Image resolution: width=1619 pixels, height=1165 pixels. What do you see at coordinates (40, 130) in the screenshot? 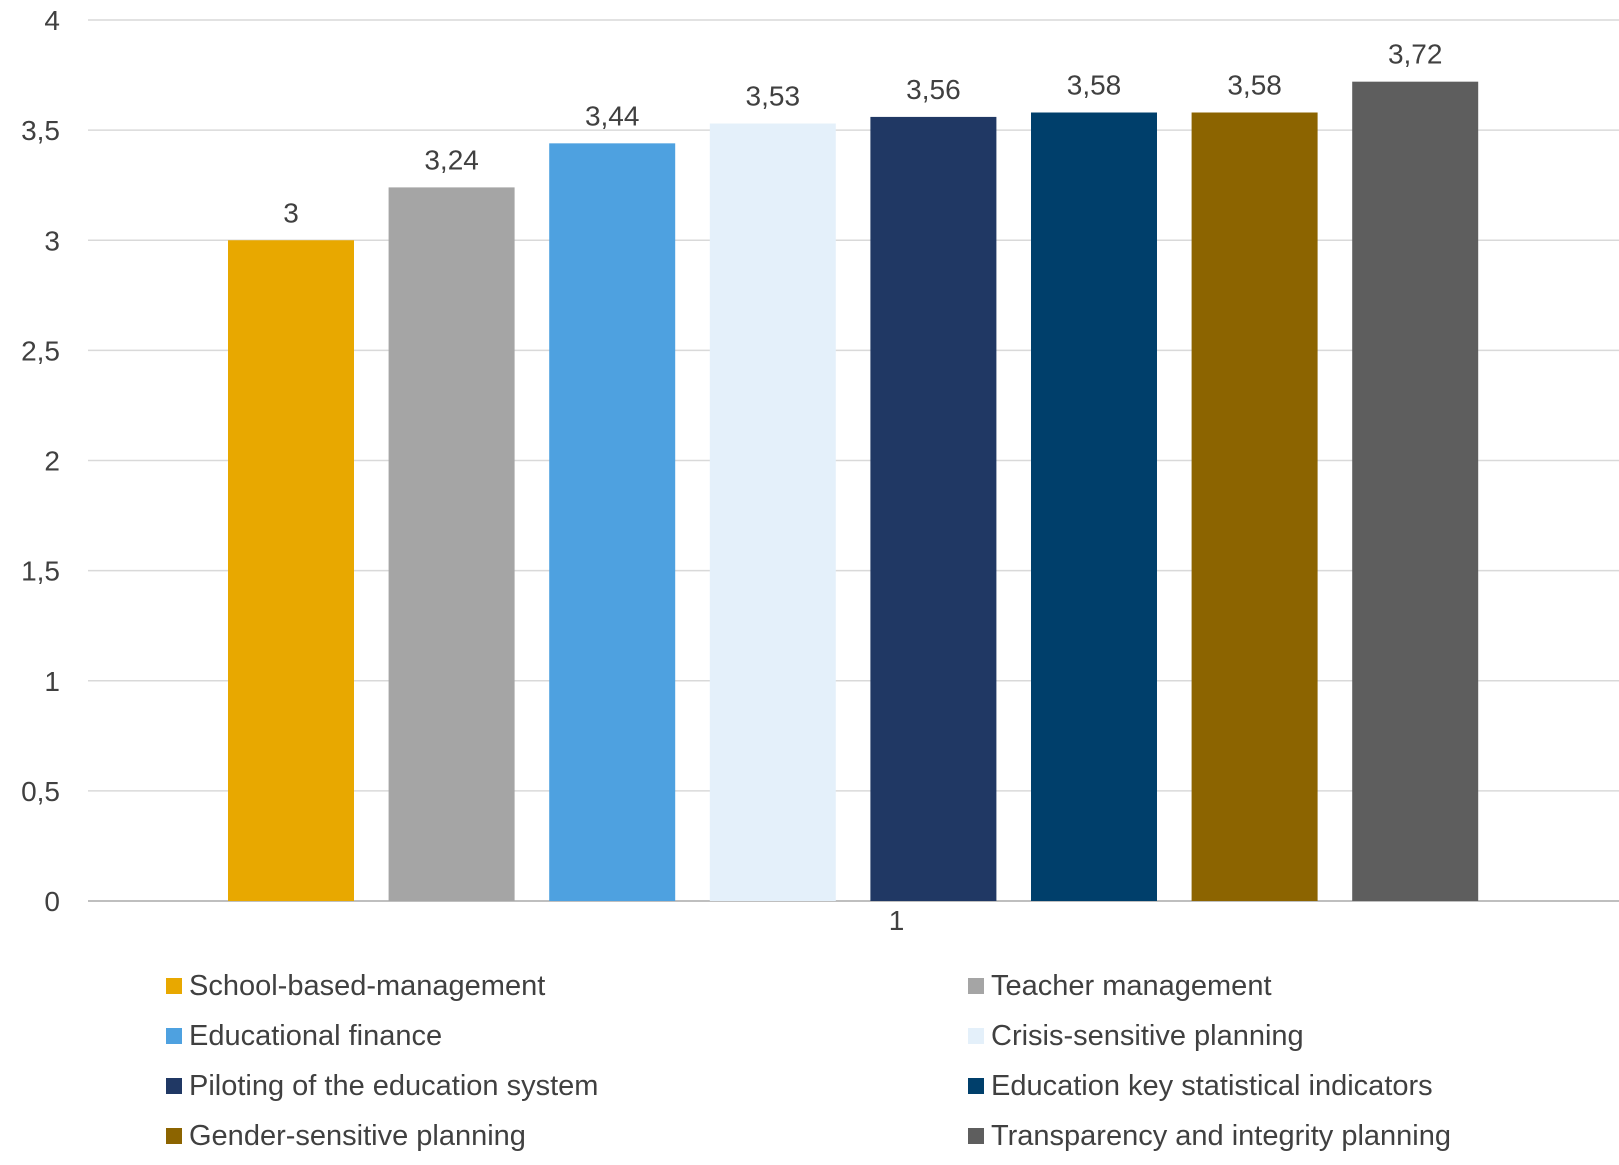
I see `y-tick-label: 3,5` at bounding box center [40, 130].